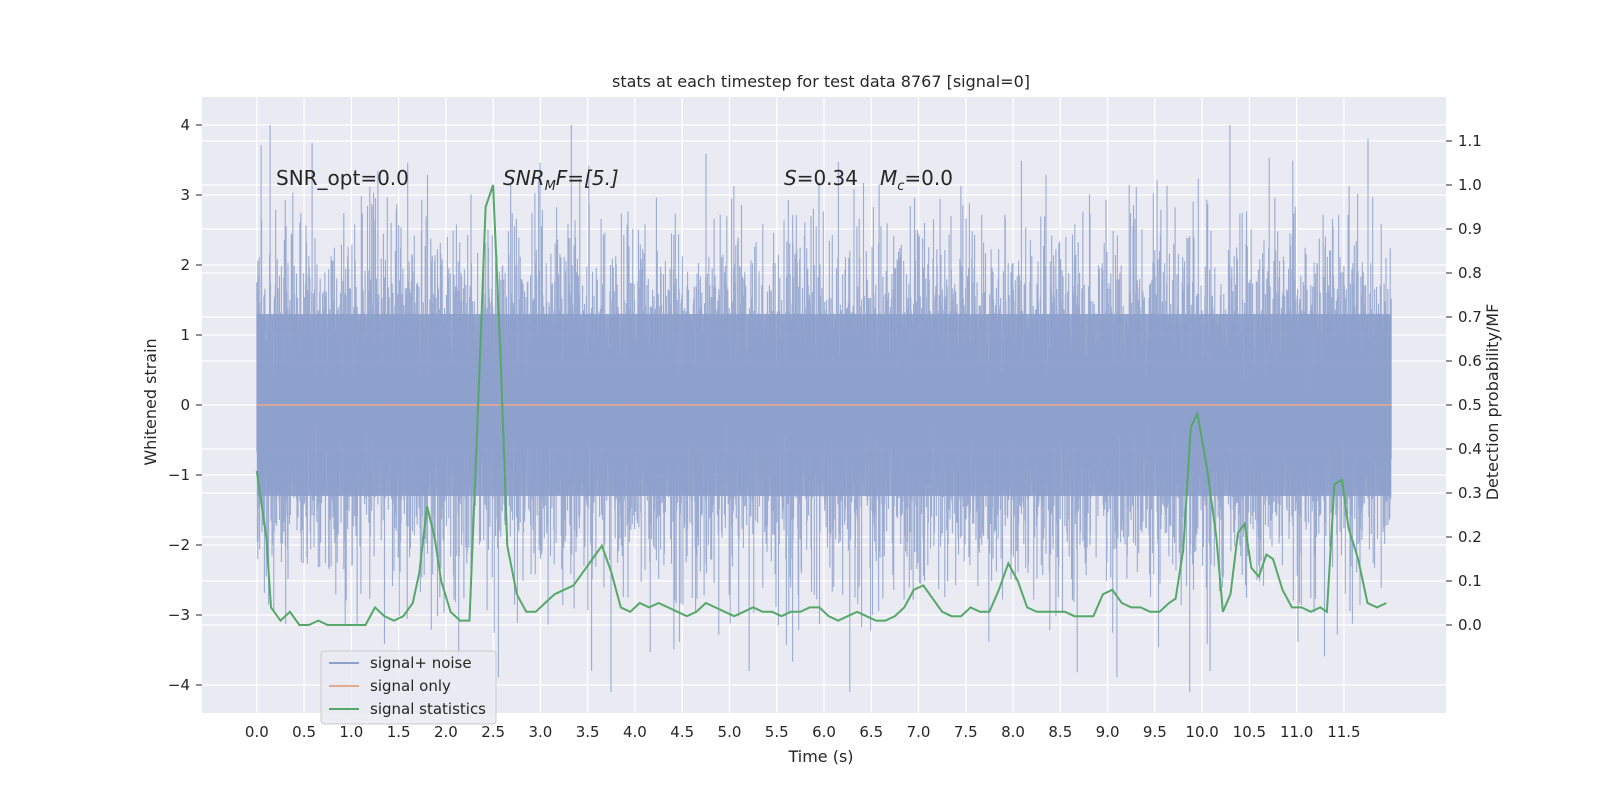  Describe the element at coordinates (635, 732) in the screenshot. I see `x-tick-label: 4.0` at that location.